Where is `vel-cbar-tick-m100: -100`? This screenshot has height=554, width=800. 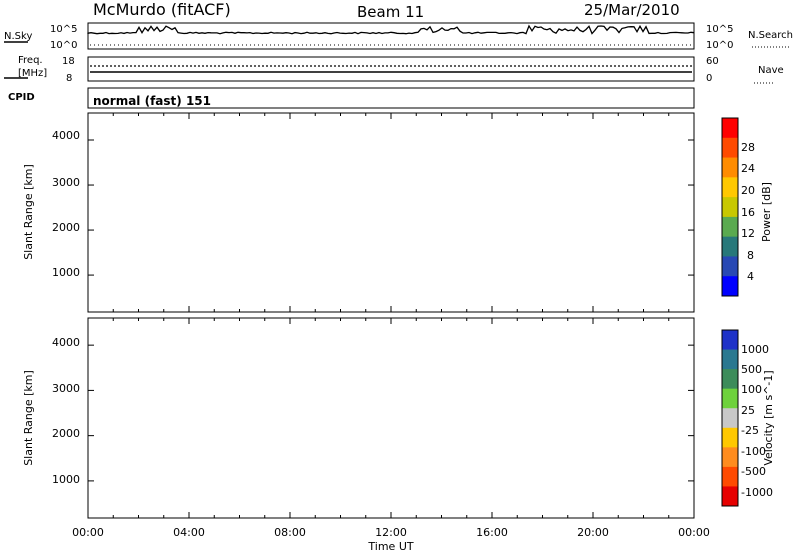
vel-cbar-tick-m100: -100 is located at coordinates (753, 451).